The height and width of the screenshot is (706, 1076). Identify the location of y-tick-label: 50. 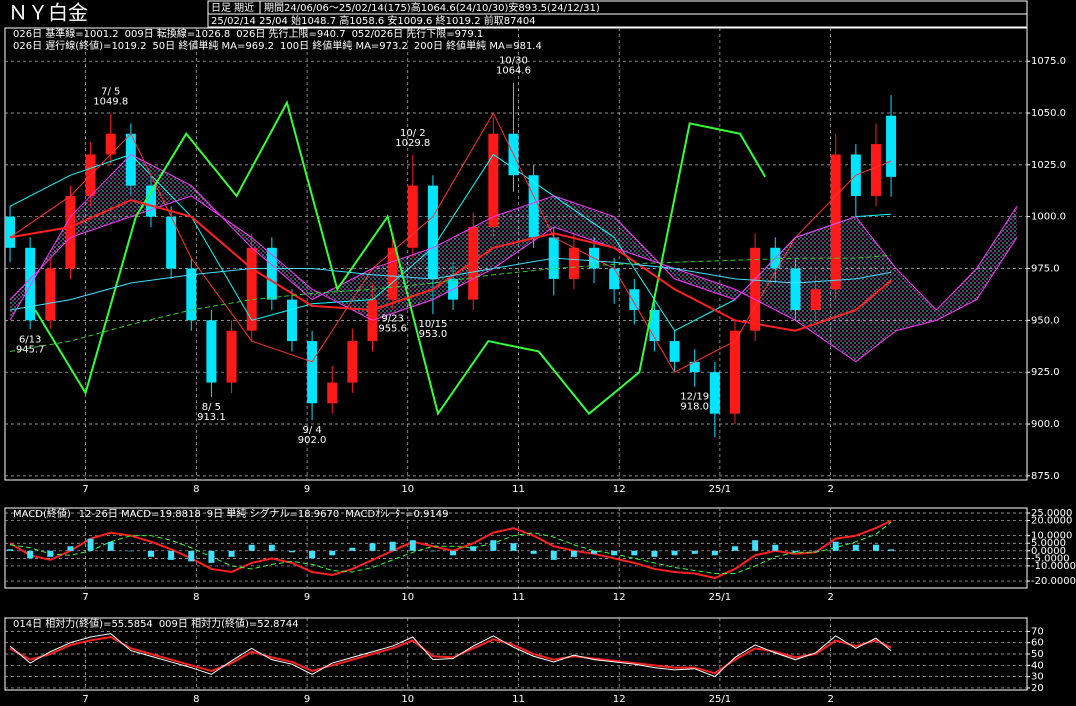
(1037, 654).